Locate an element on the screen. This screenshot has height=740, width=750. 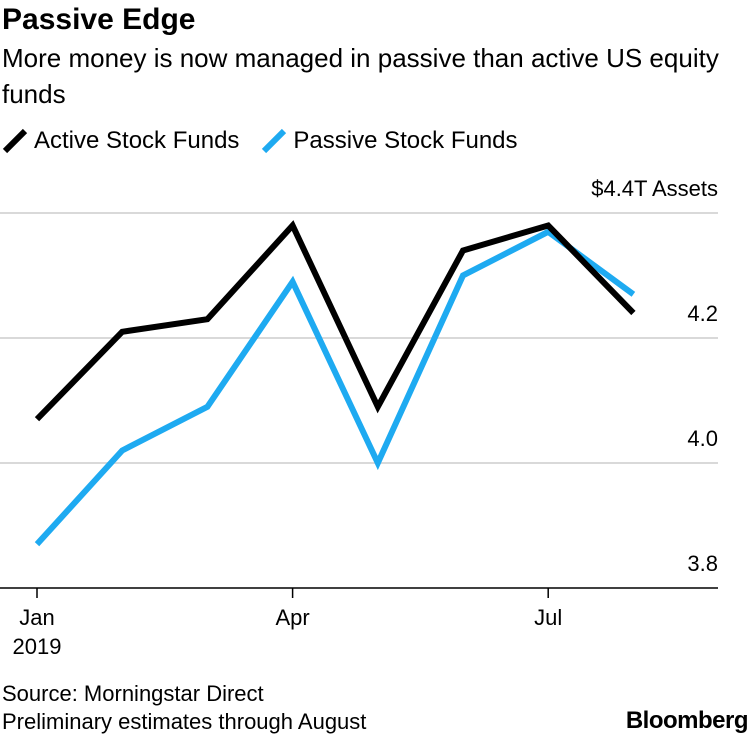
source-text: Source: Morningstar Direct is located at coordinates (133, 693).